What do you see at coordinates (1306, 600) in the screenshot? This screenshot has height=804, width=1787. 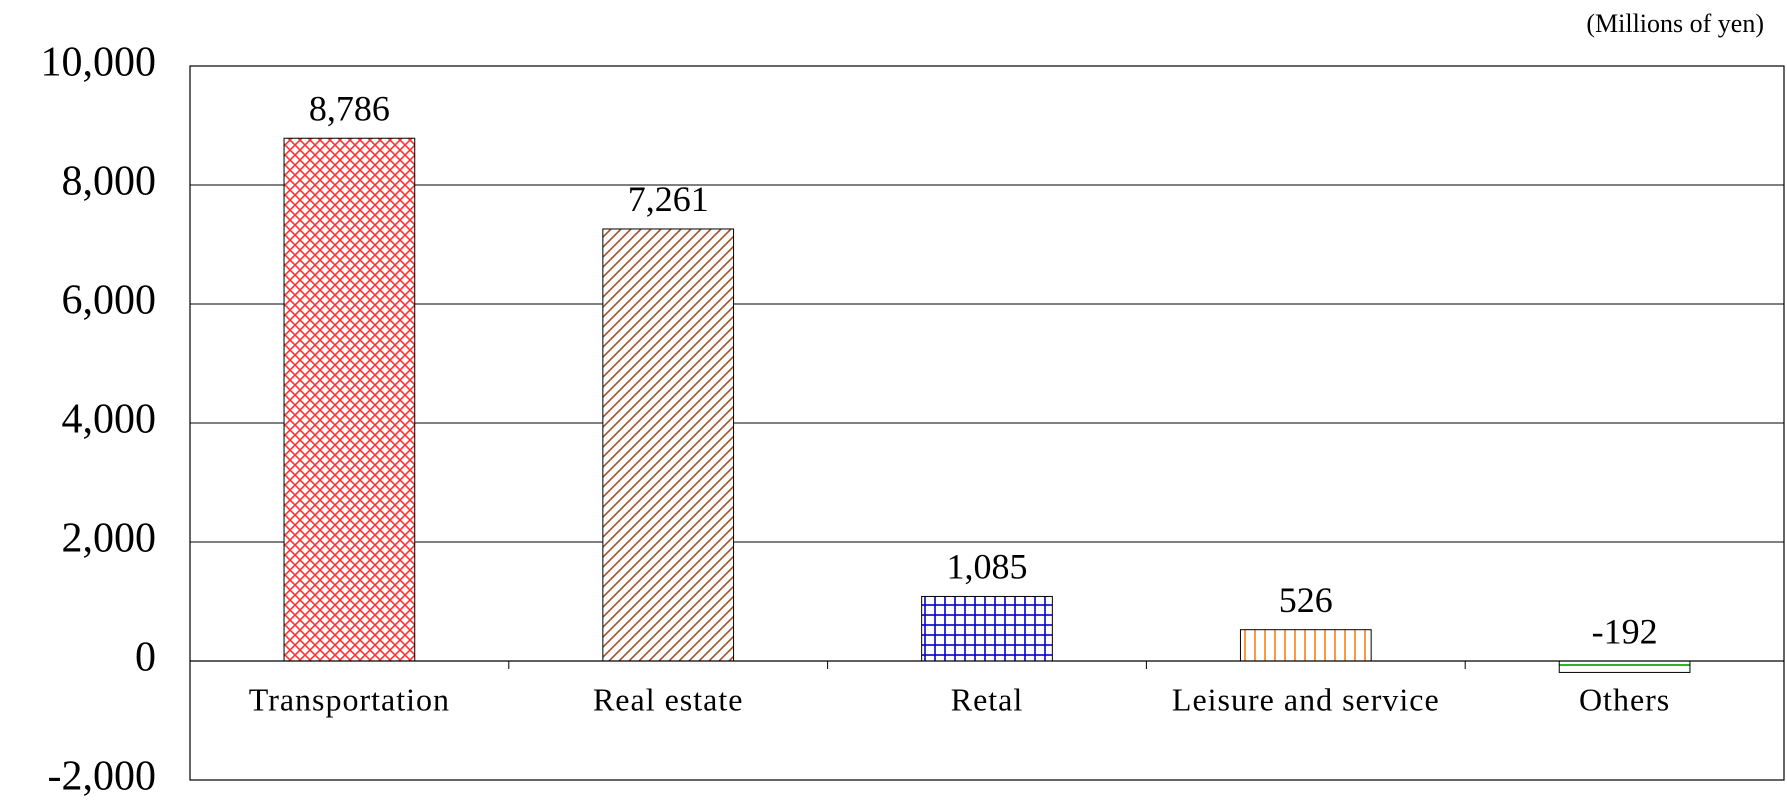 I see `value-label: 526` at bounding box center [1306, 600].